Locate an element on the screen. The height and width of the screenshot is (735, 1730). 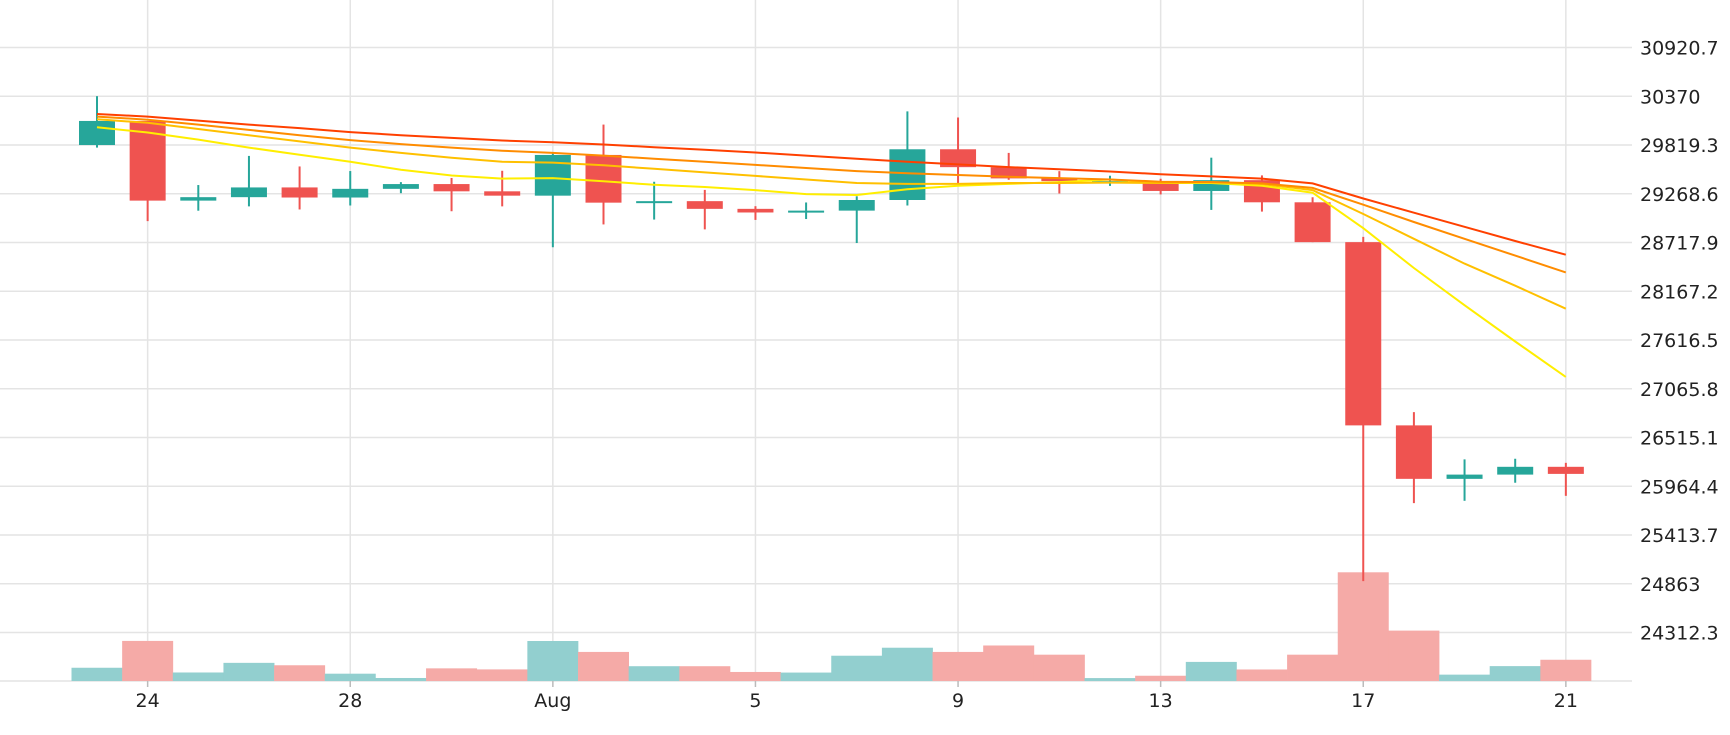
x-axis-ticks: 24 28 Aug 5 9 13 17 21 is located at coordinates (857, 696).